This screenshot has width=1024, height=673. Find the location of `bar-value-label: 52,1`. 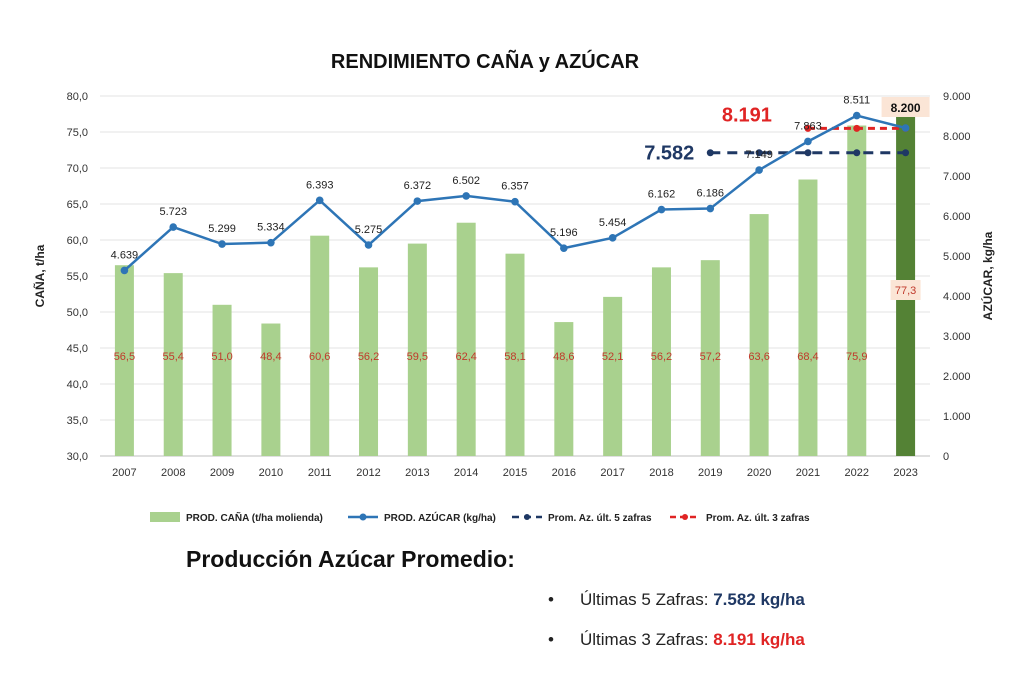

bar-value-label: 52,1 is located at coordinates (612, 357).